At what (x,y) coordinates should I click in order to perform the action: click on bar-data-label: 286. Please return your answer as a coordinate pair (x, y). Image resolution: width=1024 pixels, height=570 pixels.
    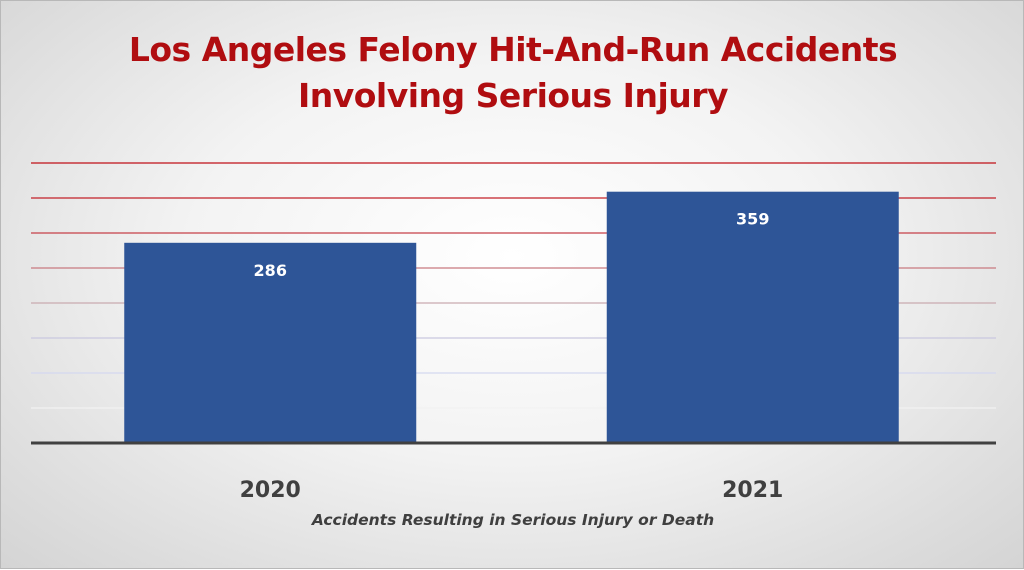
    Looking at the image, I should click on (270, 270).